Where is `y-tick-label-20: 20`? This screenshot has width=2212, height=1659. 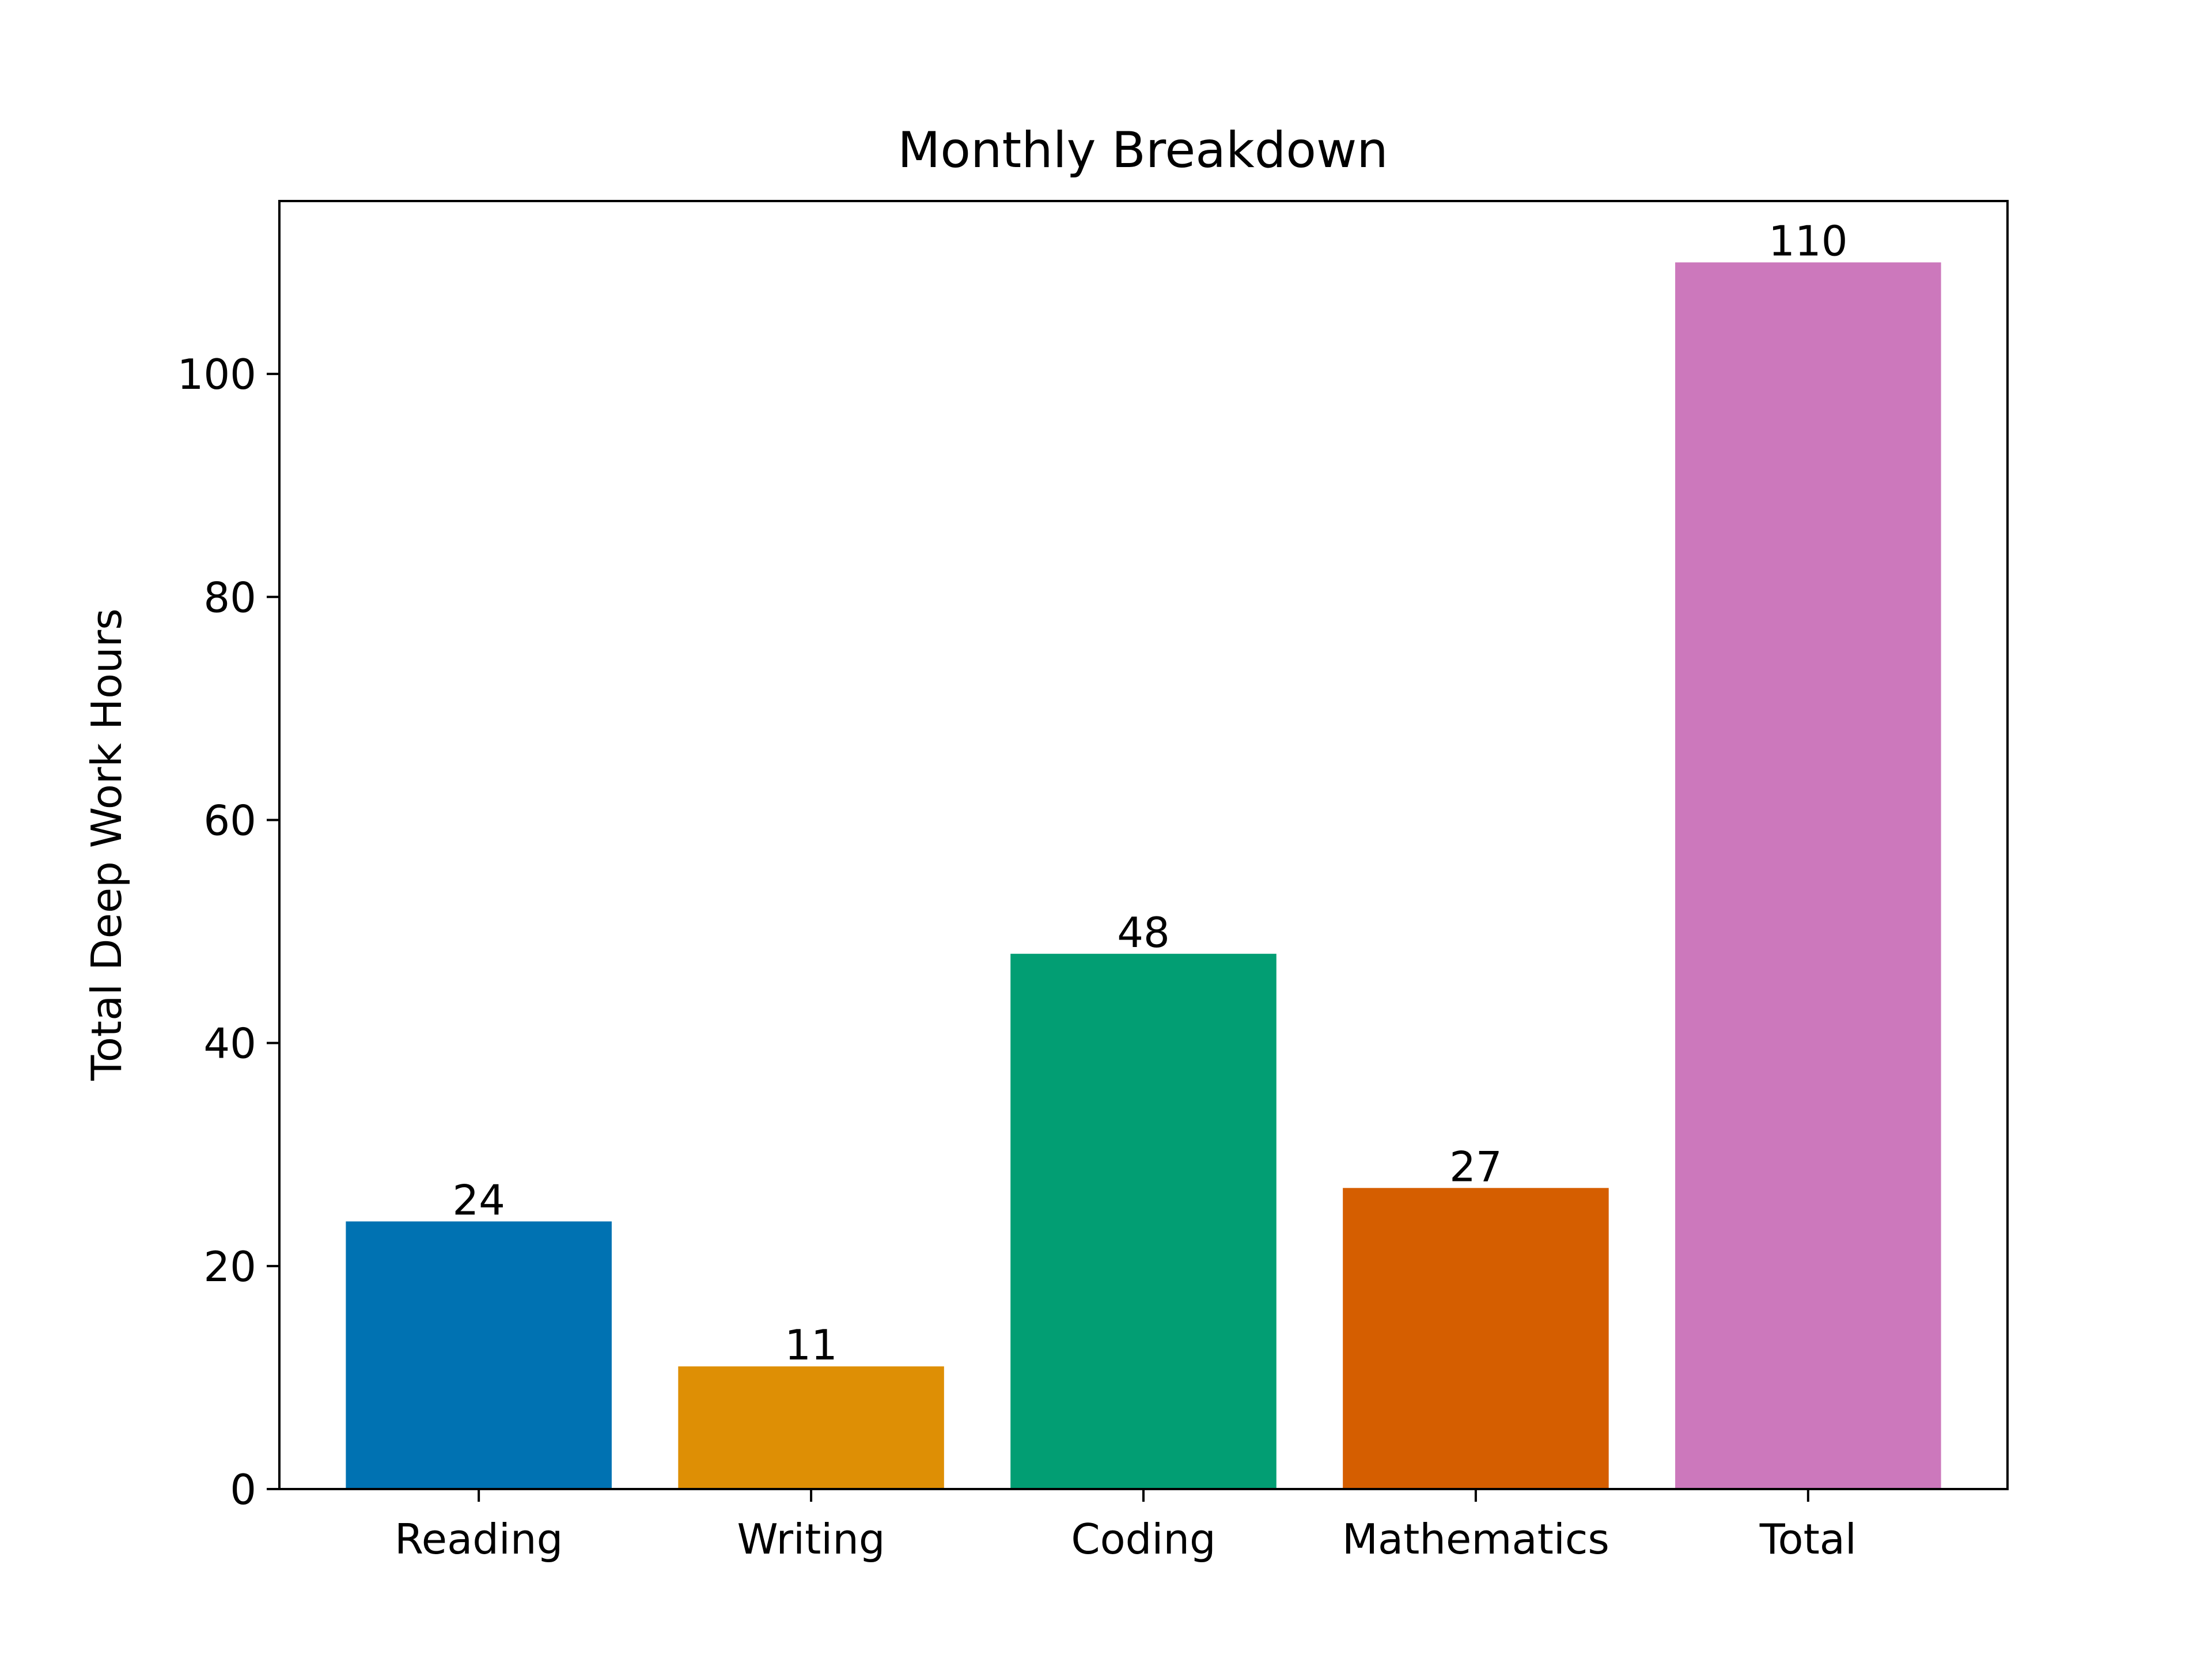
y-tick-label-20: 20 is located at coordinates (229, 1267).